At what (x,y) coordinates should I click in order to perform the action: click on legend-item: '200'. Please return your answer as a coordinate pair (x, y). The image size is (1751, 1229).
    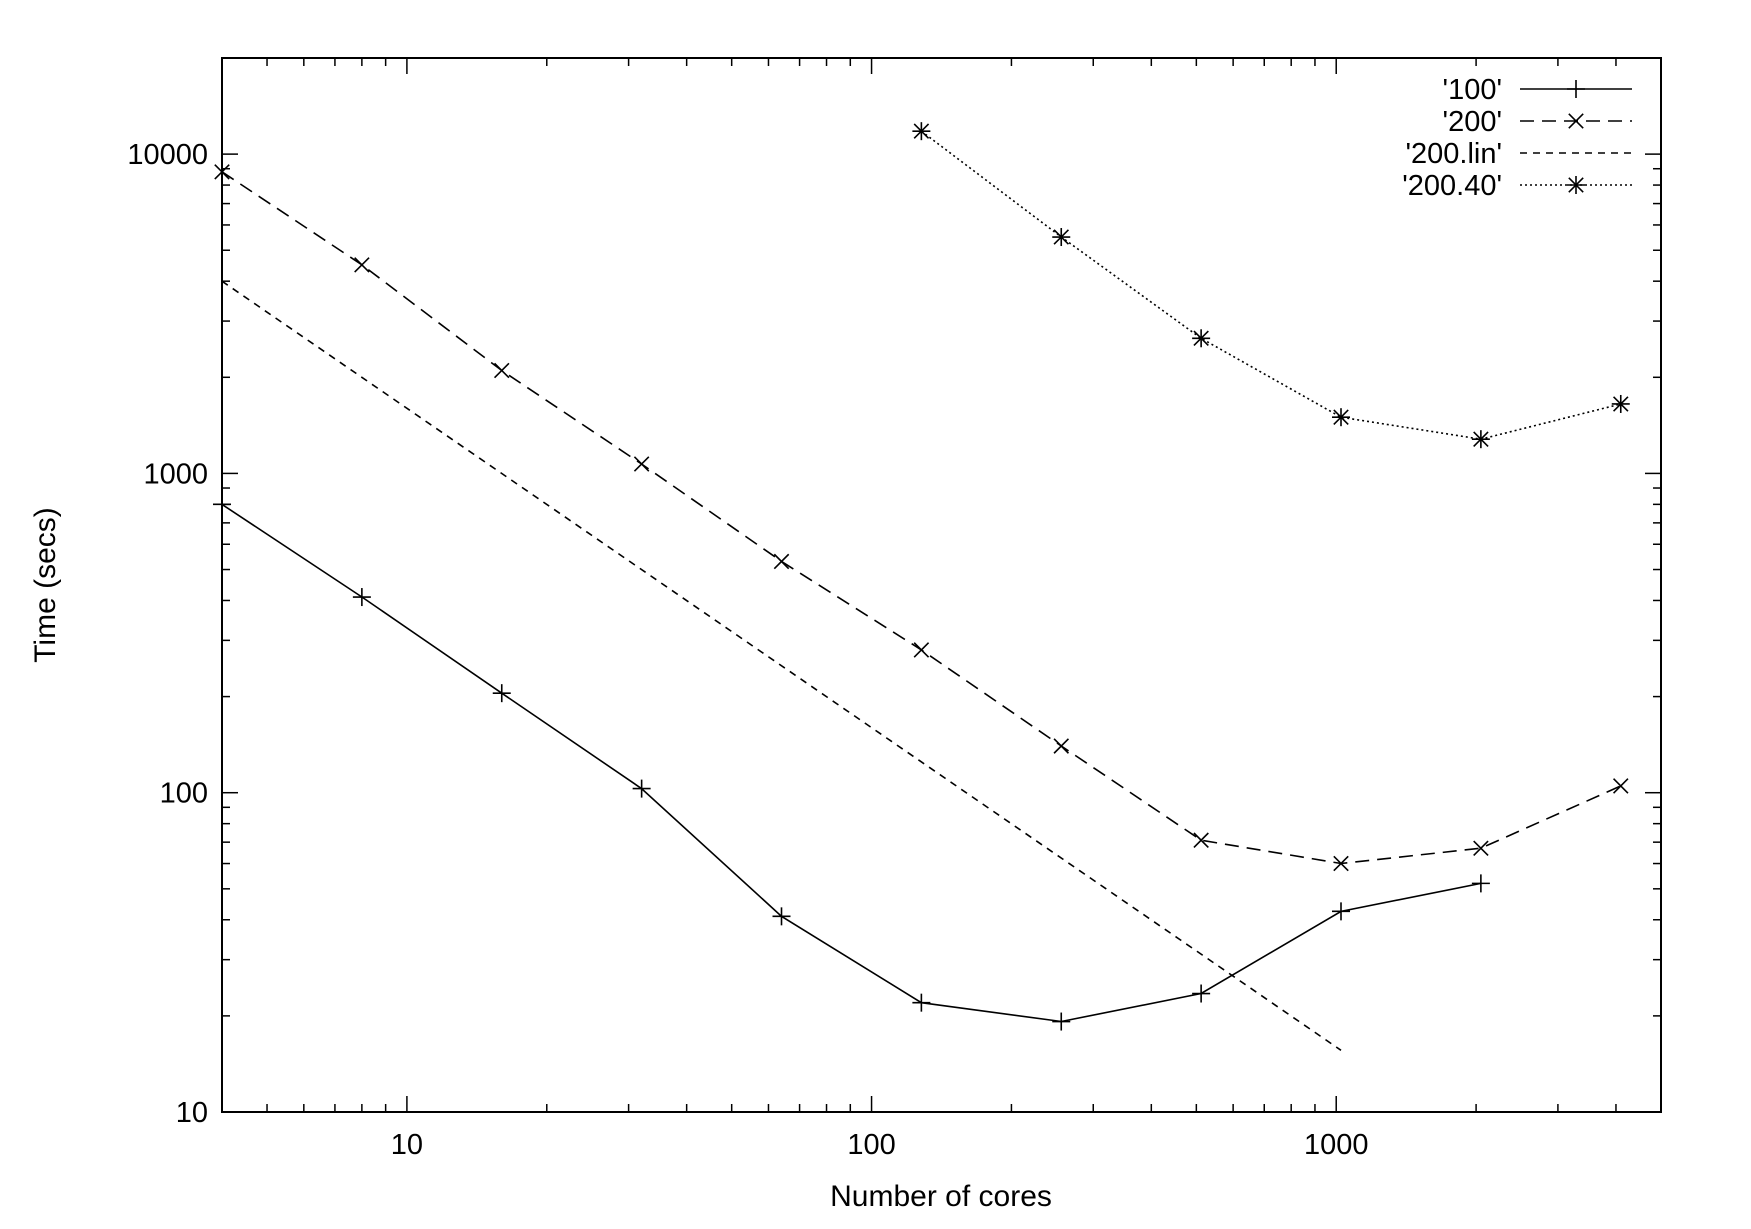
    Looking at the image, I should click on (1537, 122).